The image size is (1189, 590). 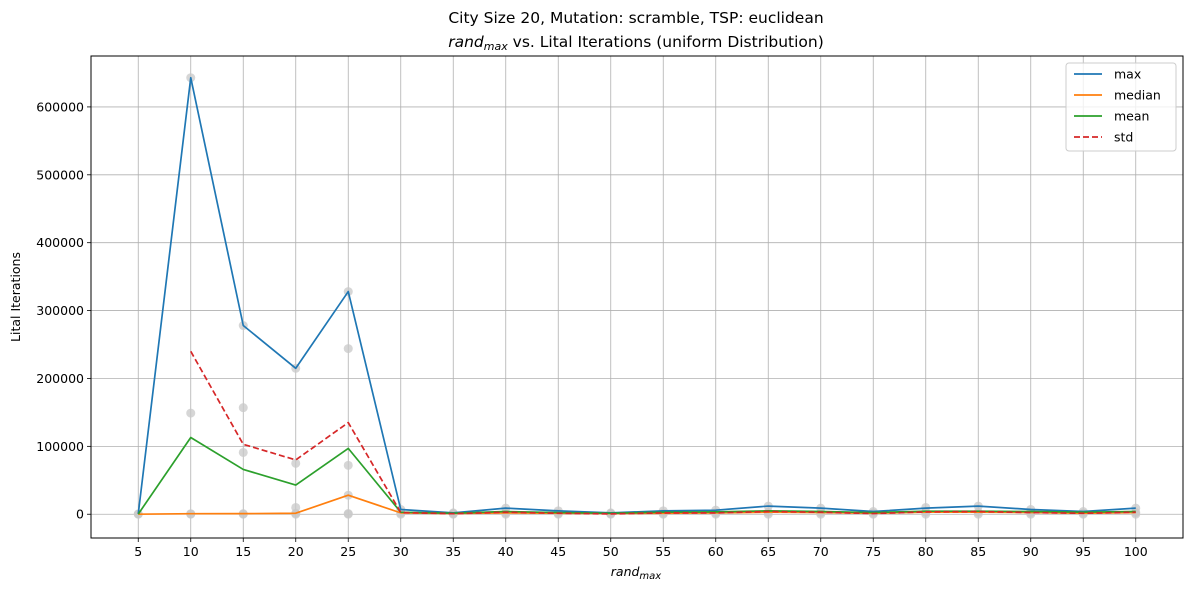 I want to click on y-tick-label: 400000, so click(x=60, y=242).